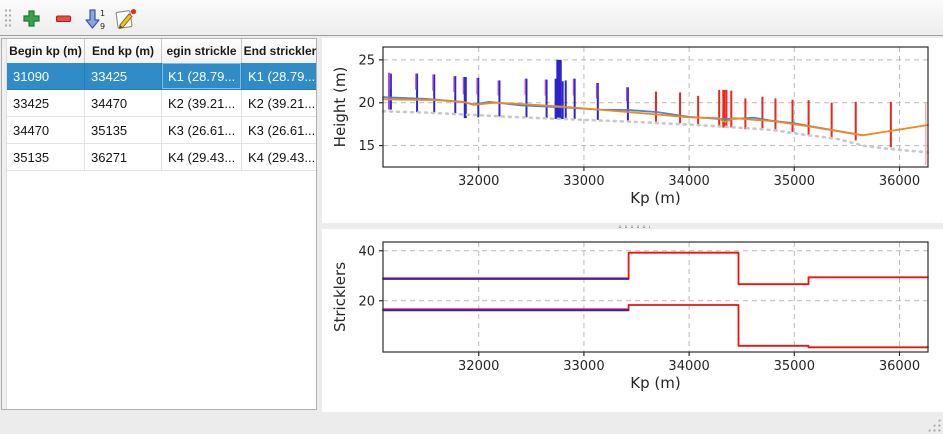 This screenshot has height=434, width=943. What do you see at coordinates (46, 51) in the screenshot?
I see `col-header-begin-kp: Begin kp (m)` at bounding box center [46, 51].